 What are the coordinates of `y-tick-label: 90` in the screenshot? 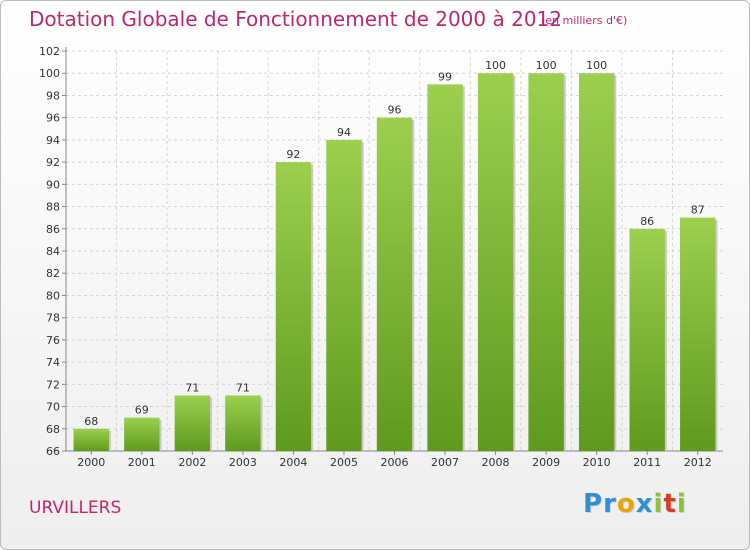 It's located at (53, 184).